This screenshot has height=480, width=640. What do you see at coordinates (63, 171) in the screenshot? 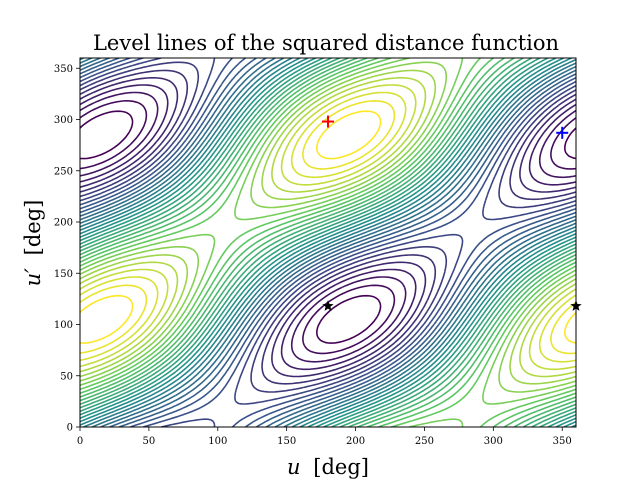
I see `y-tick-label: 250` at bounding box center [63, 171].